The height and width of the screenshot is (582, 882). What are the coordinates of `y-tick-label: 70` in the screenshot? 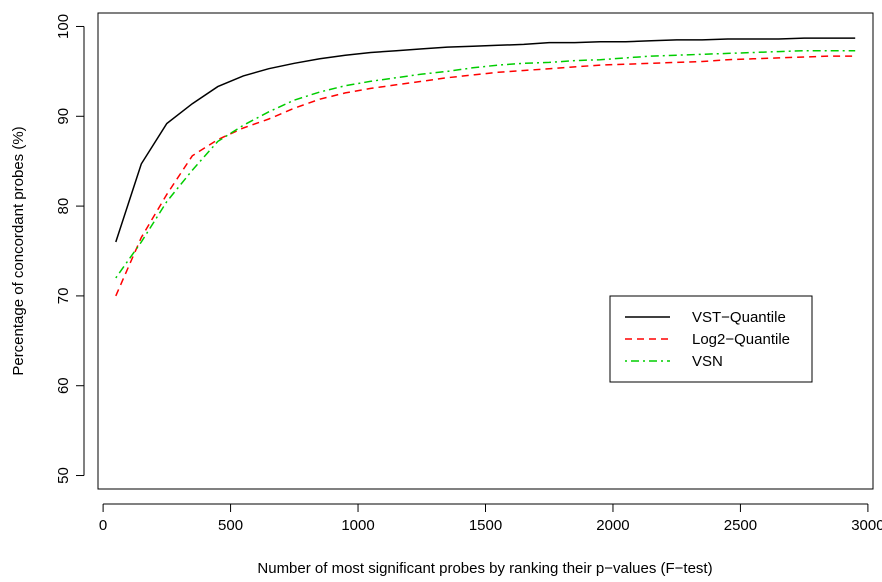 It's located at (63, 296).